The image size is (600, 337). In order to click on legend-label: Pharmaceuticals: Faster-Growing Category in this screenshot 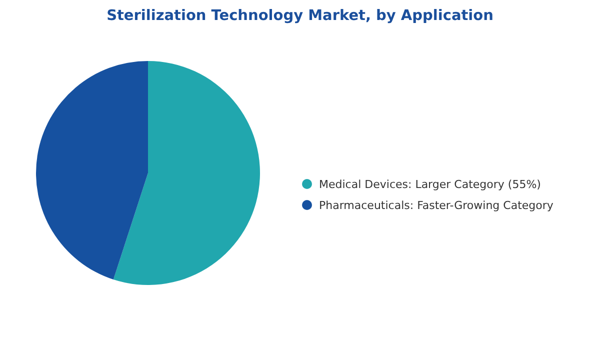, I will do `click(436, 205)`.